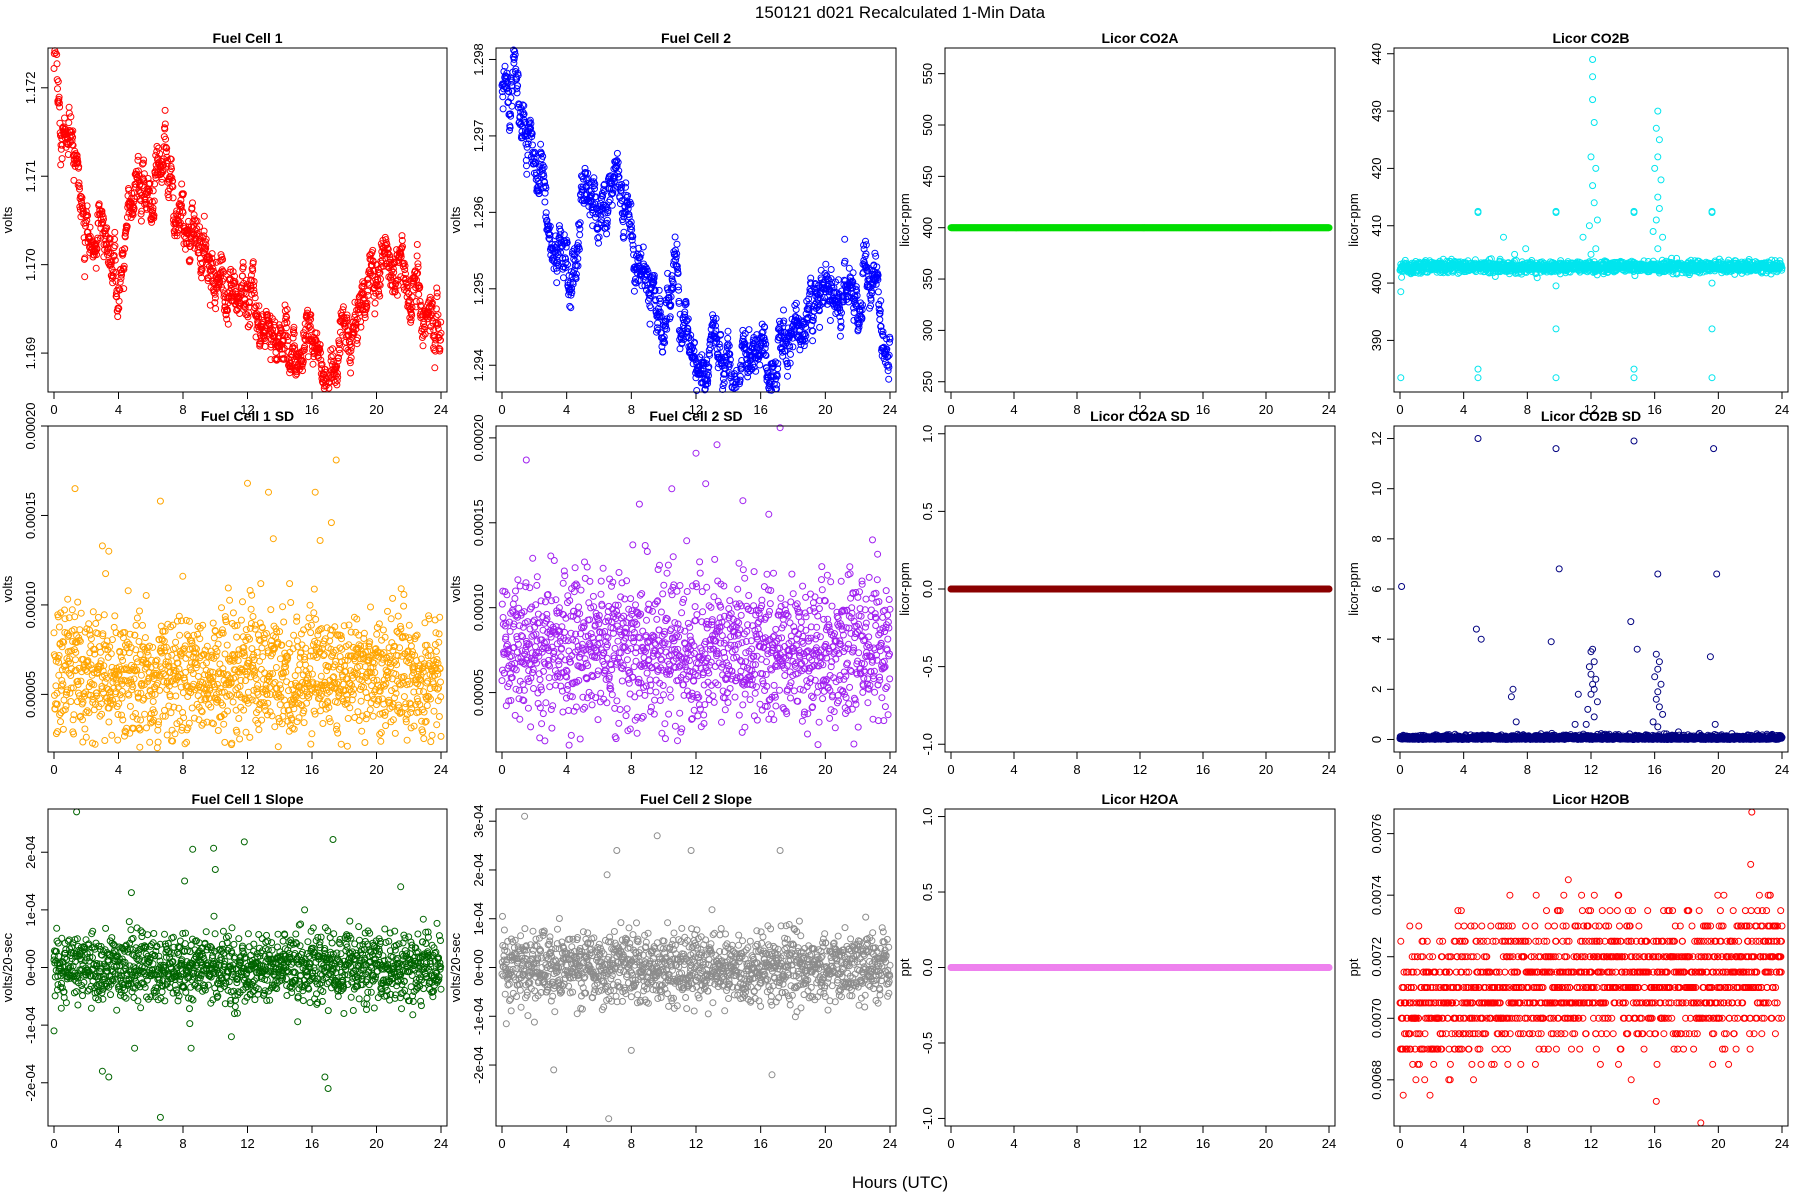 Image resolution: width=1800 pixels, height=1200 pixels. What do you see at coordinates (890, 409) in the screenshot?
I see `x-tick-label: 24` at bounding box center [890, 409].